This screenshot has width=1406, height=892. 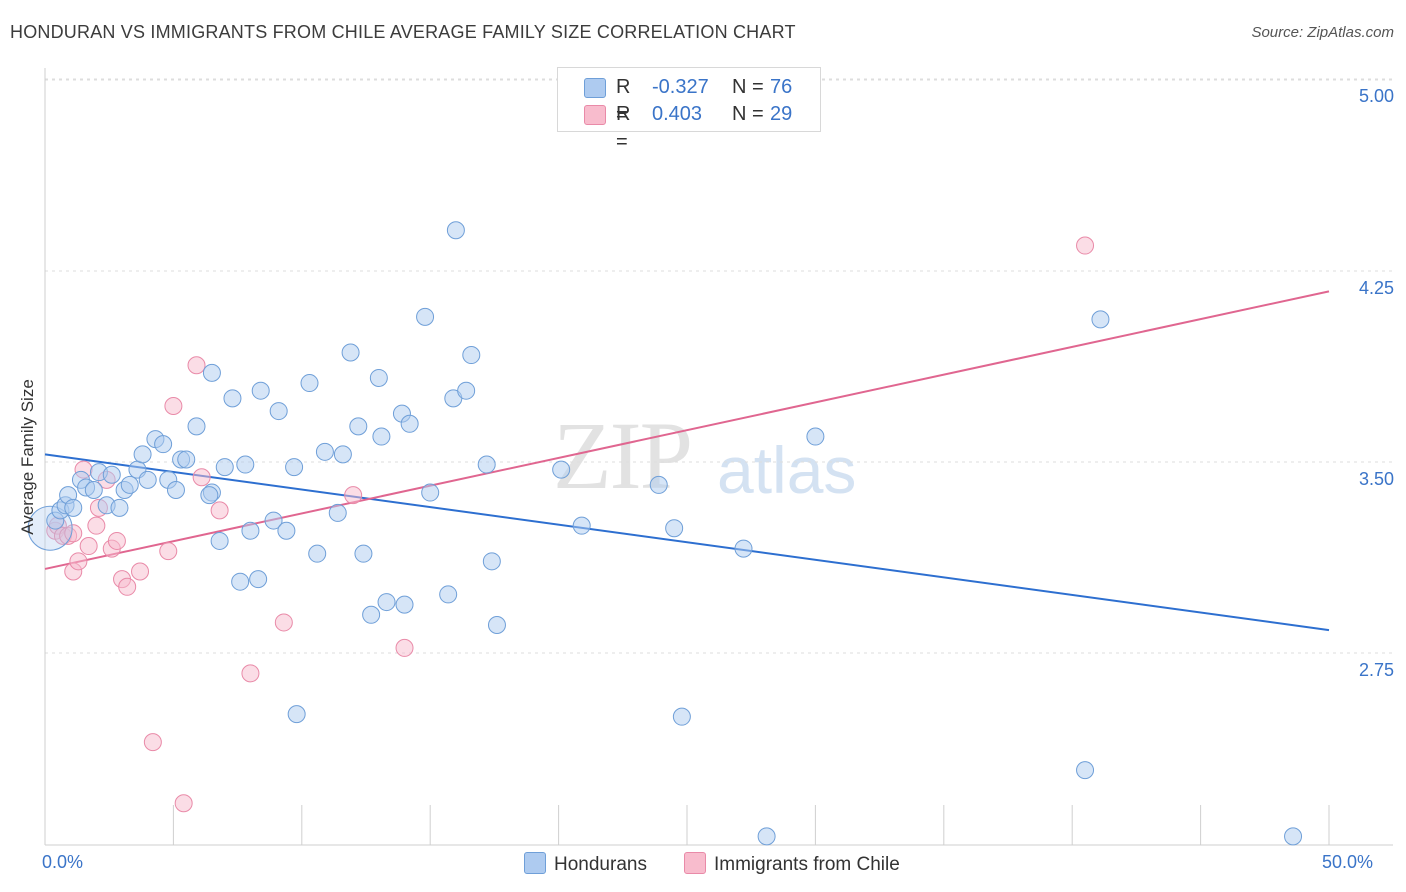 I want to click on legend-label-hondurans: Hondurans, so click(x=600, y=864).